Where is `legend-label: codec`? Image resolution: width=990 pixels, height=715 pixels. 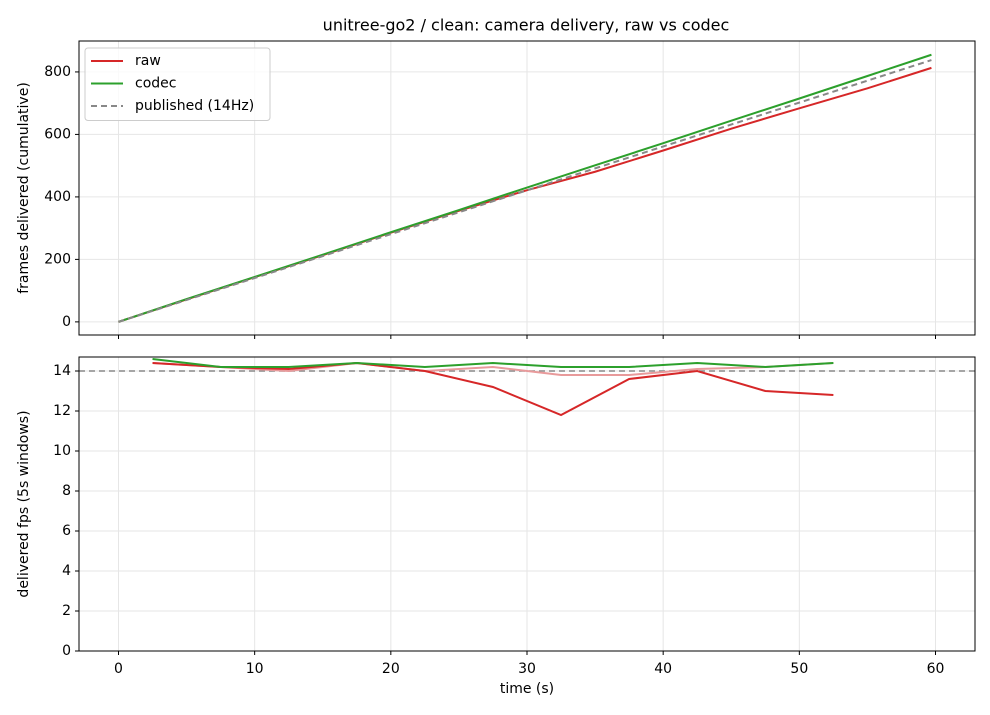 legend-label: codec is located at coordinates (155, 84).